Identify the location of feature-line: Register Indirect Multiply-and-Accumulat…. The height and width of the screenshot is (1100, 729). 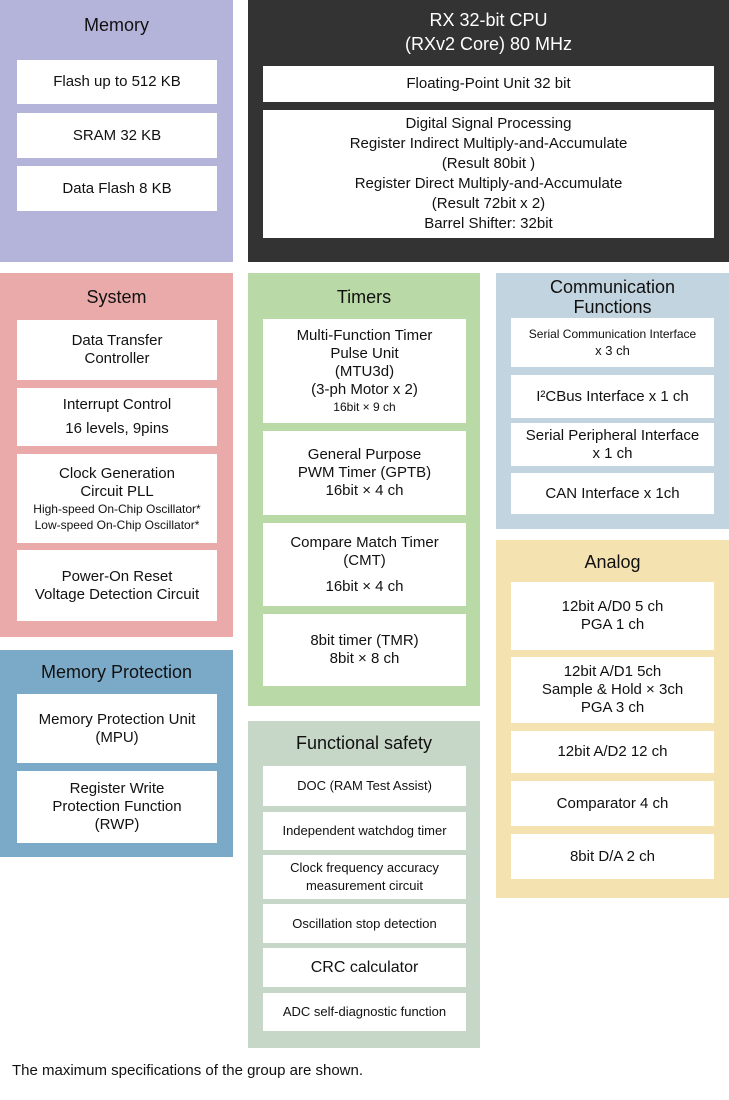
(488, 143).